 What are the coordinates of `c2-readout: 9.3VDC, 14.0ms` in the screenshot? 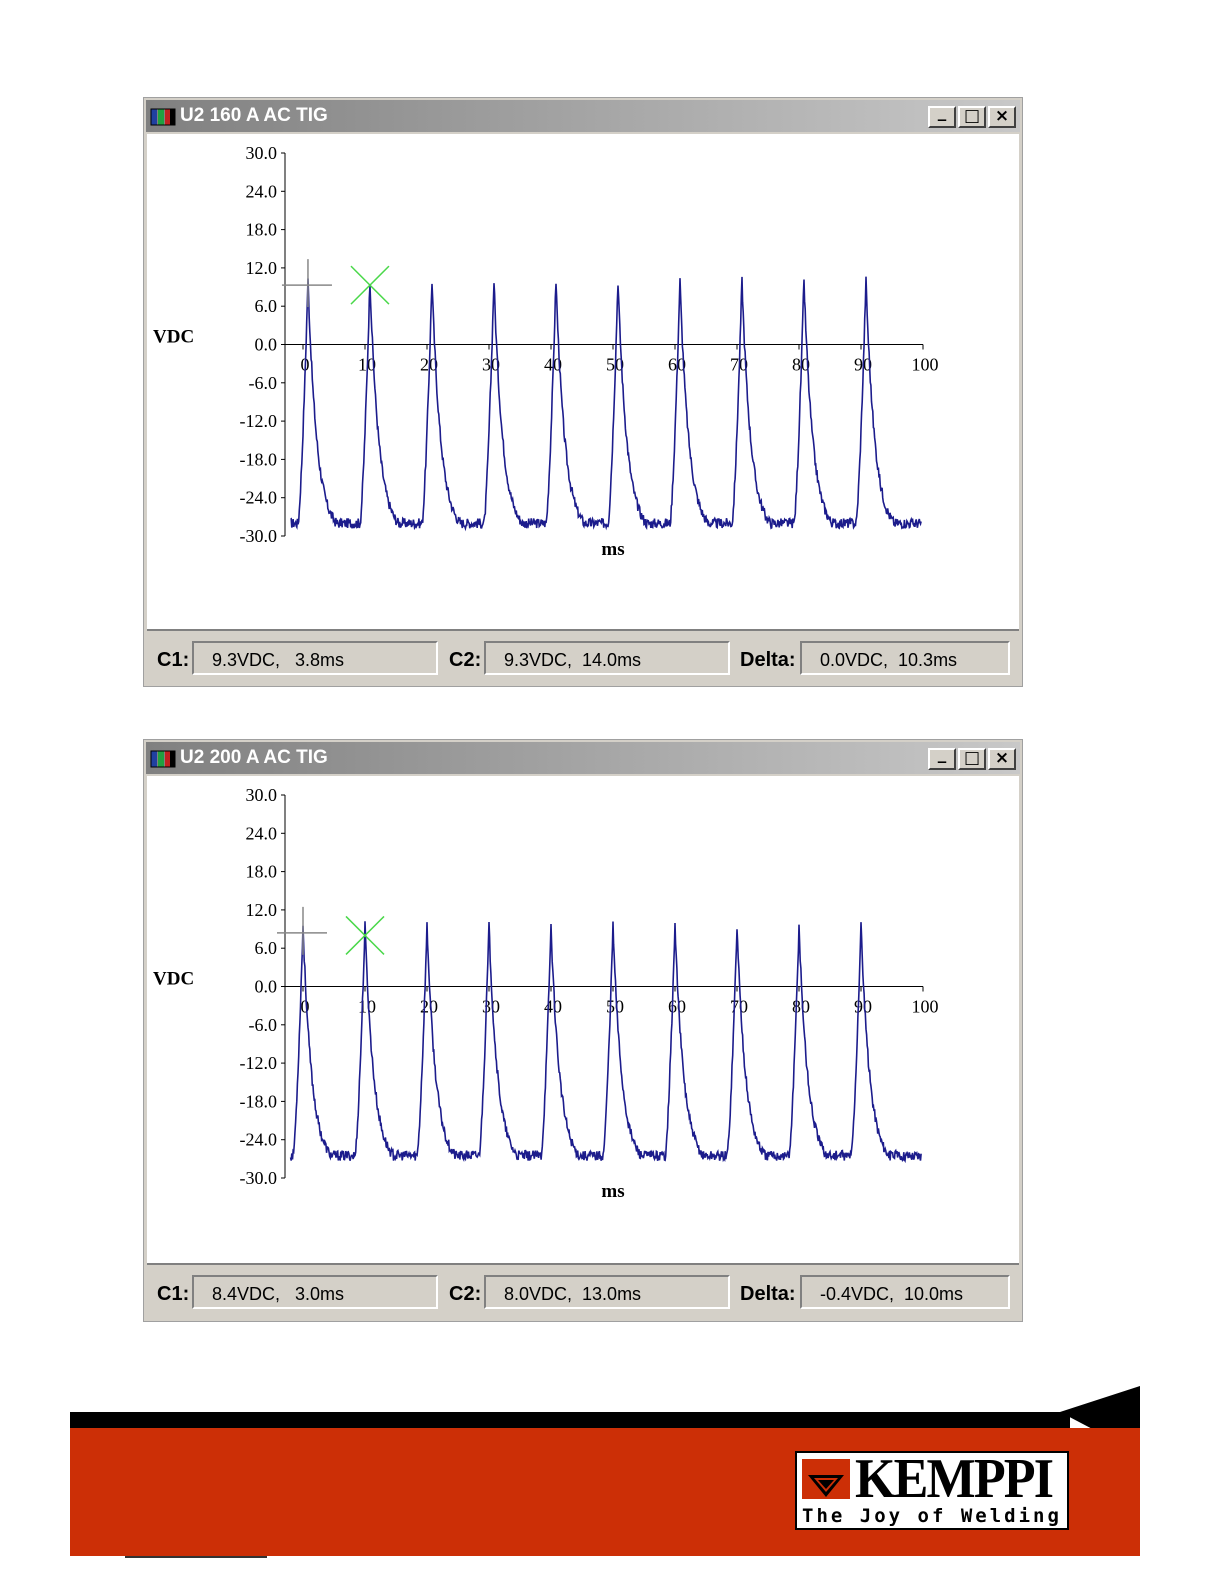 It's located at (607, 658).